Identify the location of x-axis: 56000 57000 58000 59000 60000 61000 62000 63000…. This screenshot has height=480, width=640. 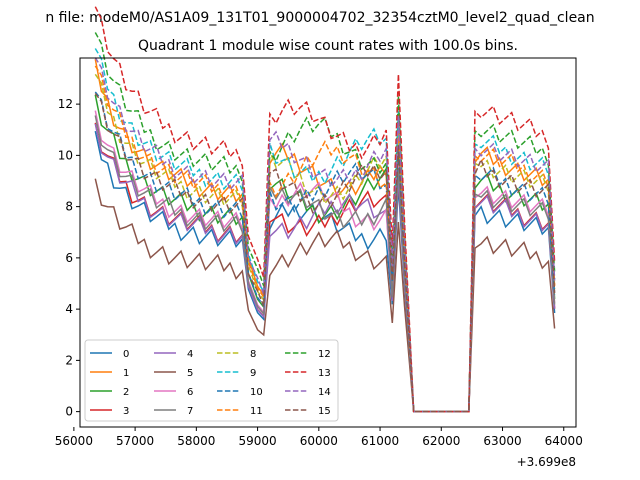
(319, 437).